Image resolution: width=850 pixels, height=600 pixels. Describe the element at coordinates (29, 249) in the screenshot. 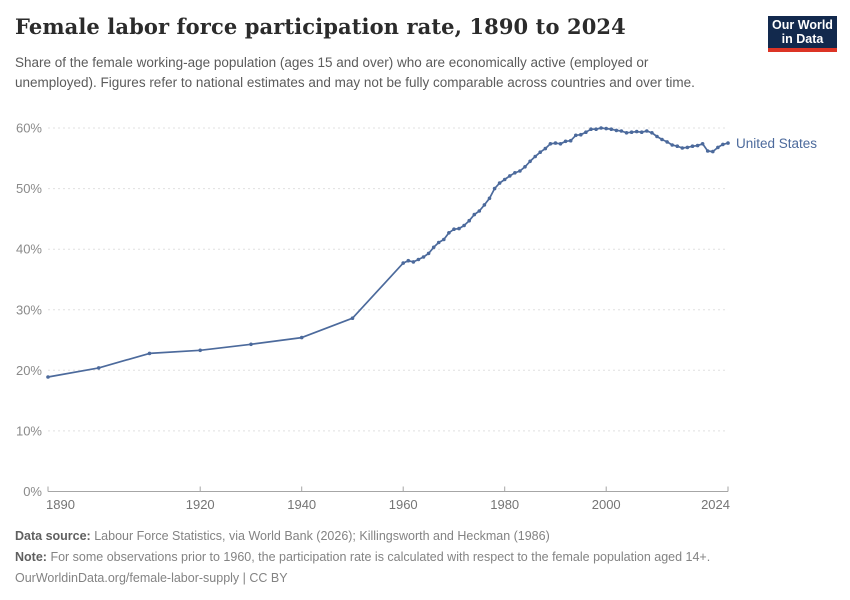

I see `y-axis-tick-label: 40%` at that location.